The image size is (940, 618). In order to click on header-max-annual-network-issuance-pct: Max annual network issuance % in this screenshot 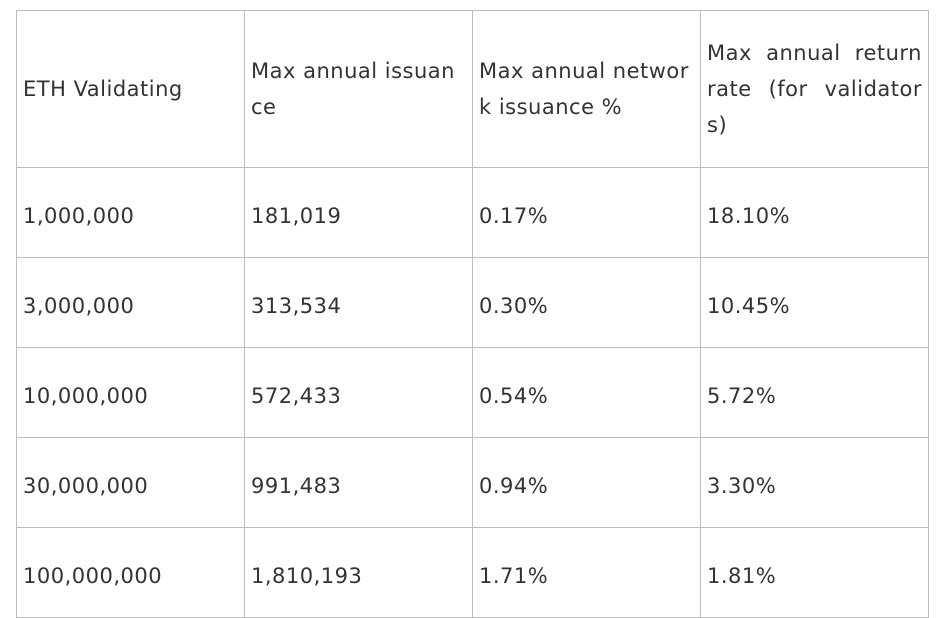, I will do `click(587, 89)`.